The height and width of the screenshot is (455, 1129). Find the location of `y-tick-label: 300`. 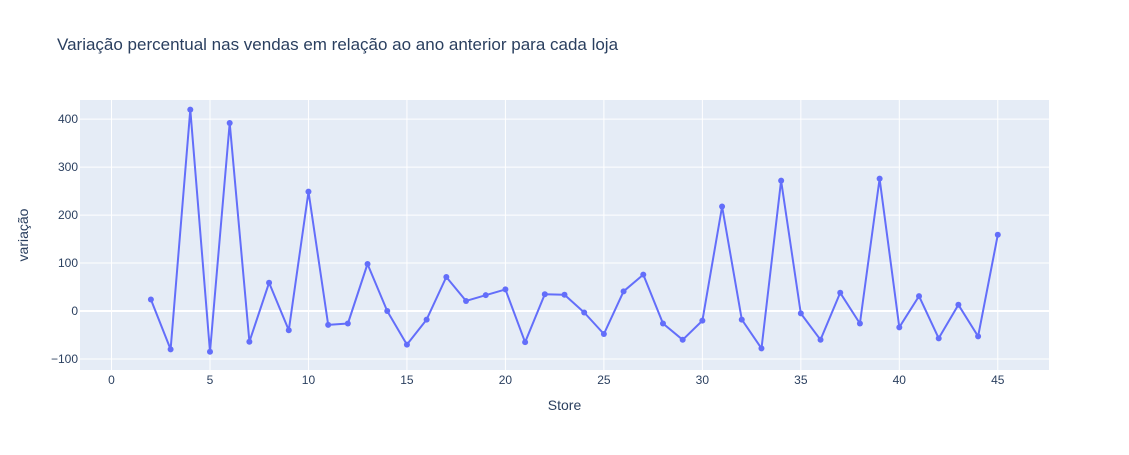

y-tick-label: 300 is located at coordinates (68, 167).